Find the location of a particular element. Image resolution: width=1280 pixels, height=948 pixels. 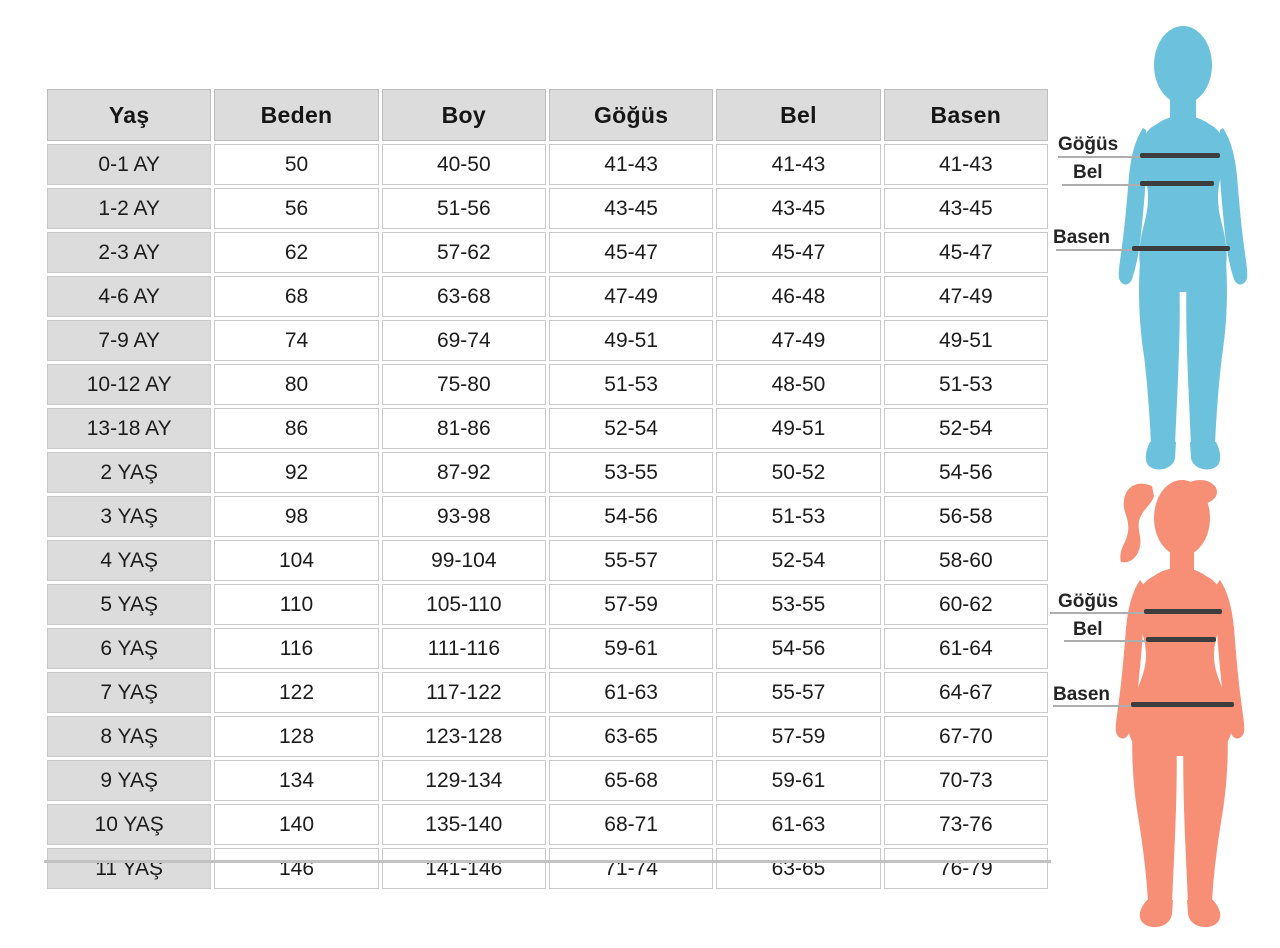

value-cell: 51-56 is located at coordinates (463, 208).